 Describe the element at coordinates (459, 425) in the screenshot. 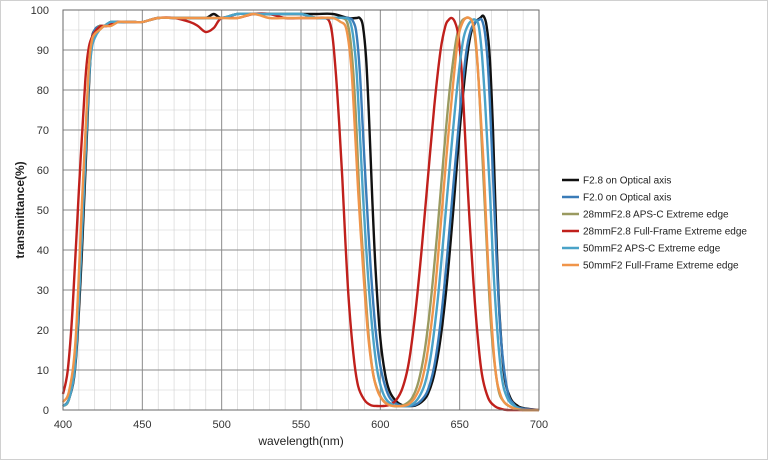

I see `x-tick-label: 650` at that location.